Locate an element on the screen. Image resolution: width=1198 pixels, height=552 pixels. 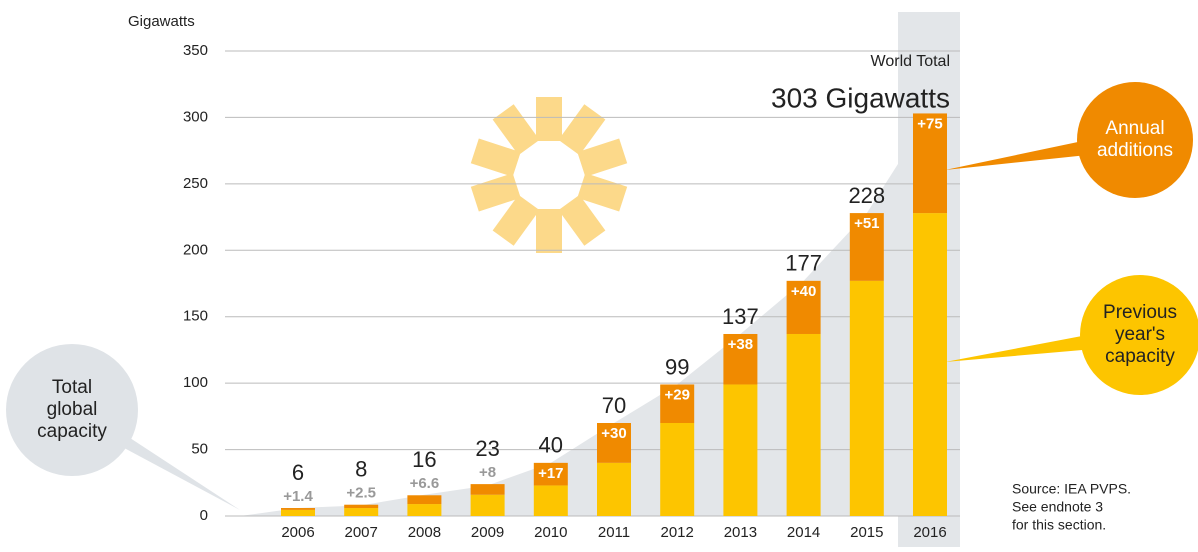
y-tick-label: 50 is located at coordinates (199, 449).